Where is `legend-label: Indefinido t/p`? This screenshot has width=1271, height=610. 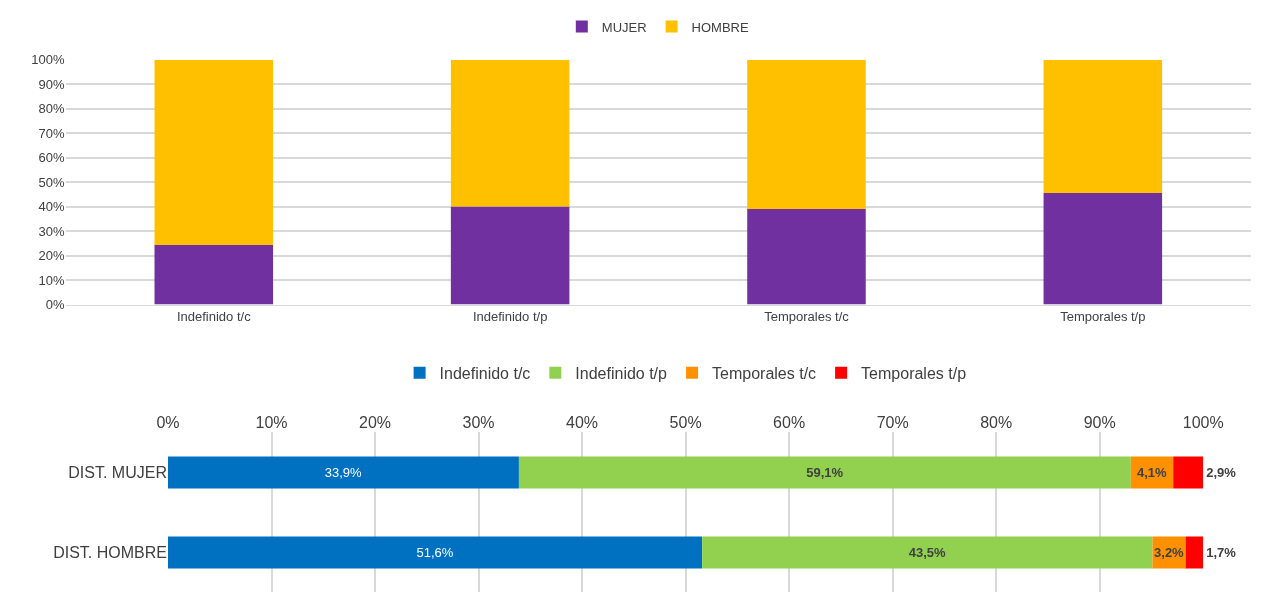 legend-label: Indefinido t/p is located at coordinates (621, 373).